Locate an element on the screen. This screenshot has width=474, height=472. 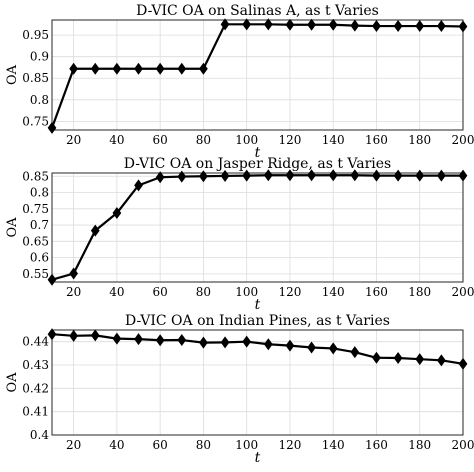
jasper-ridge-xtick-label: 160 is located at coordinates (376, 292).